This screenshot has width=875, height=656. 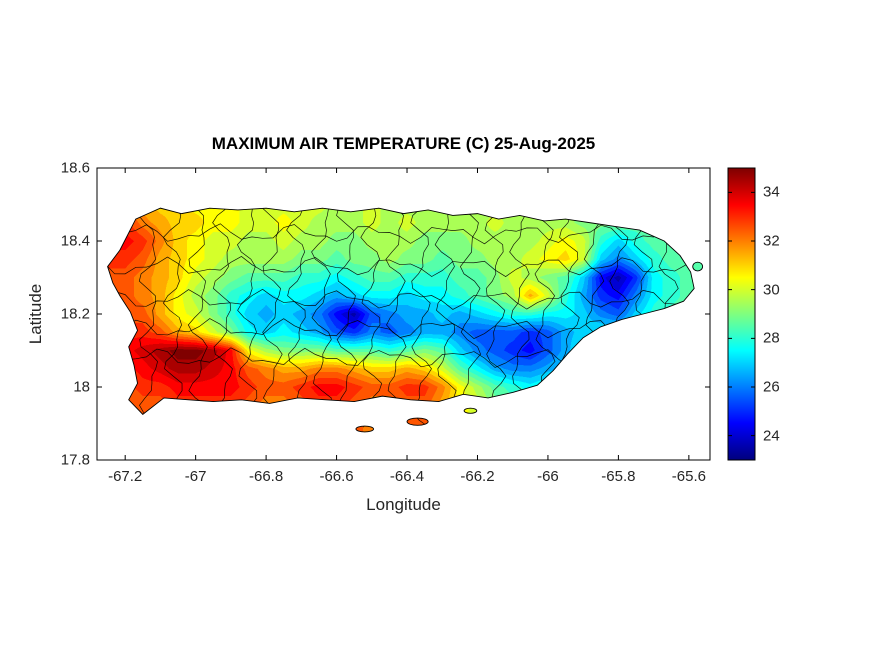 I want to click on y-tick-label: 17.8, so click(x=75, y=460).